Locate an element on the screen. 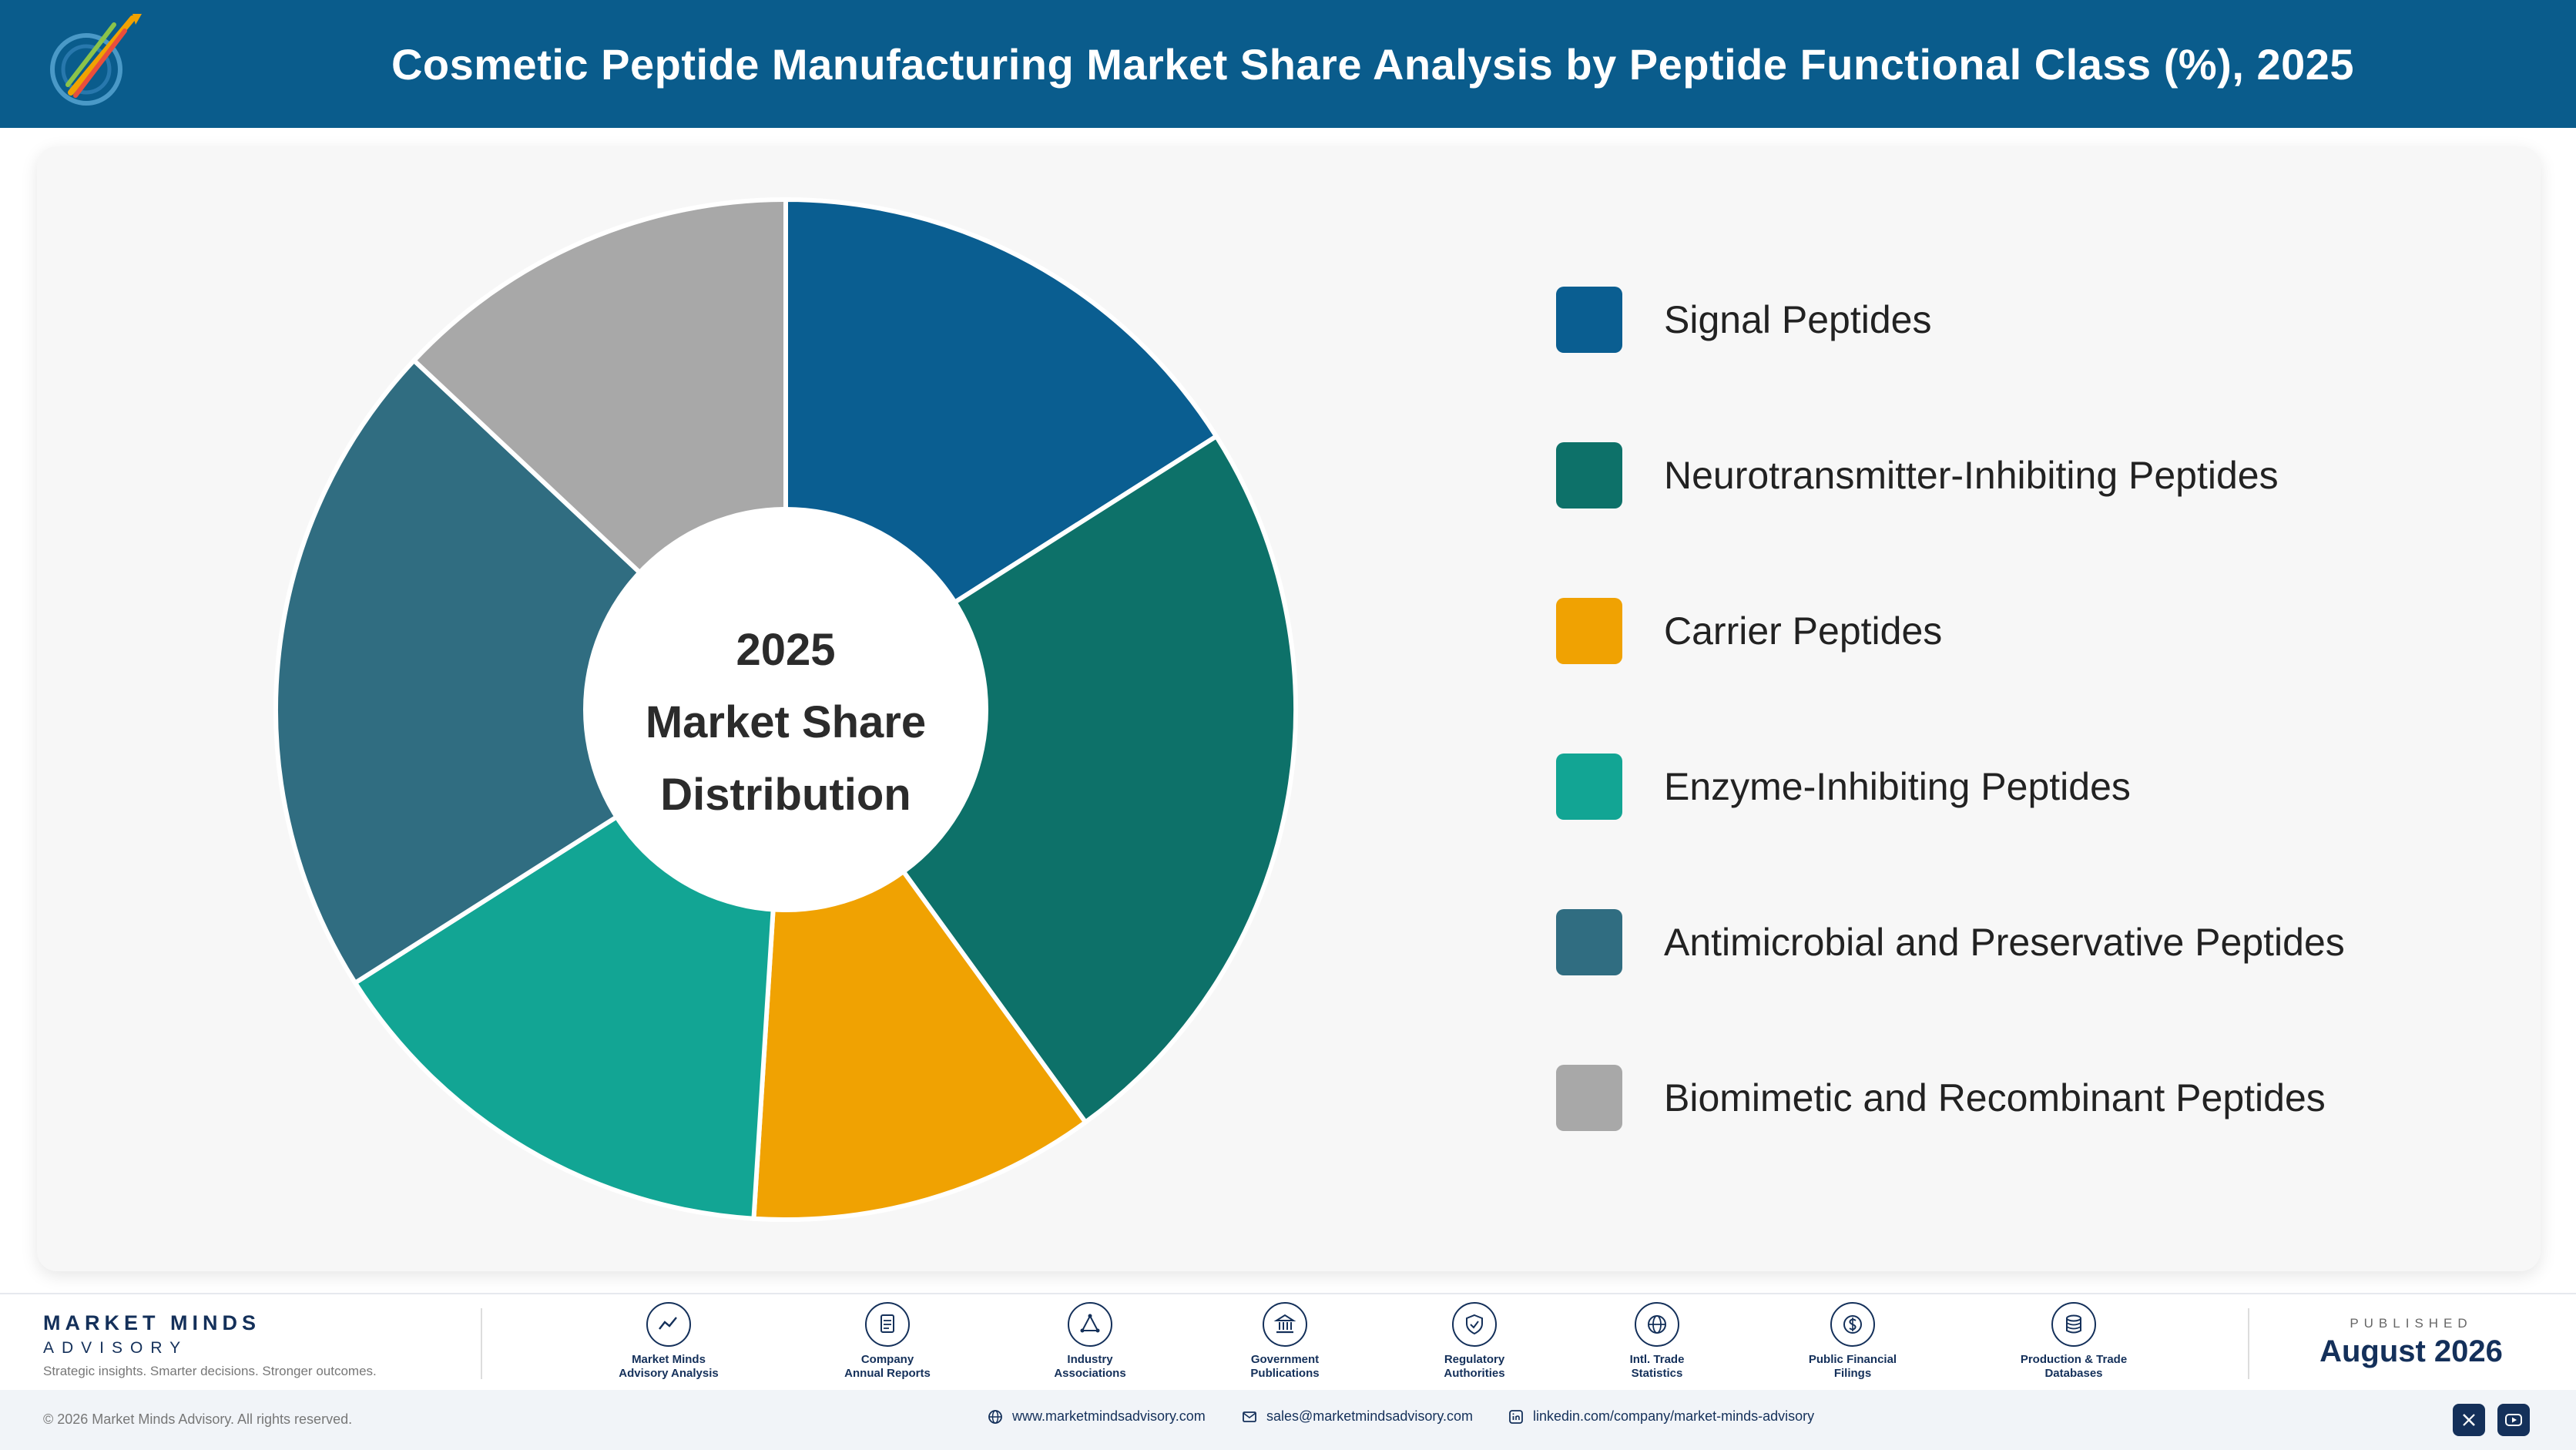 Image resolution: width=2576 pixels, height=1450 pixels. website-text: www.marketmindsadvisory.com is located at coordinates (1109, 1416).